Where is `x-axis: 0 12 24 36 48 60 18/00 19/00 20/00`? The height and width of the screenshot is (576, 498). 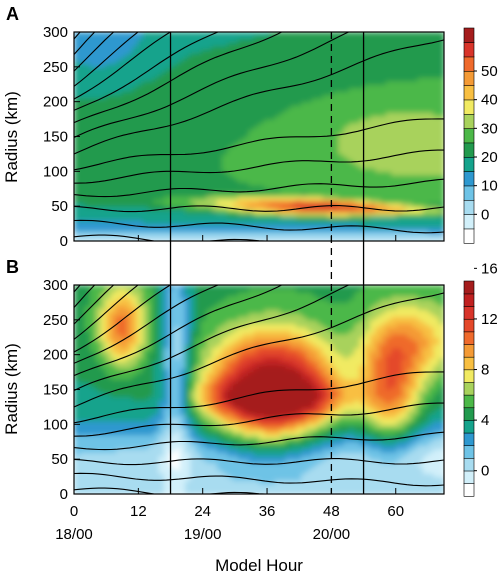 x-axis: 0 12 24 36 48 60 18/00 19/00 20/00 is located at coordinates (229, 523).